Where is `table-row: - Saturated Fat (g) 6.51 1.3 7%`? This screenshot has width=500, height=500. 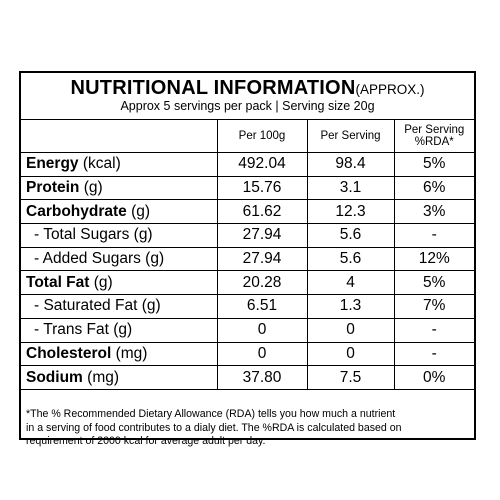 table-row: - Saturated Fat (g) 6.51 1.3 7% is located at coordinates (247, 306).